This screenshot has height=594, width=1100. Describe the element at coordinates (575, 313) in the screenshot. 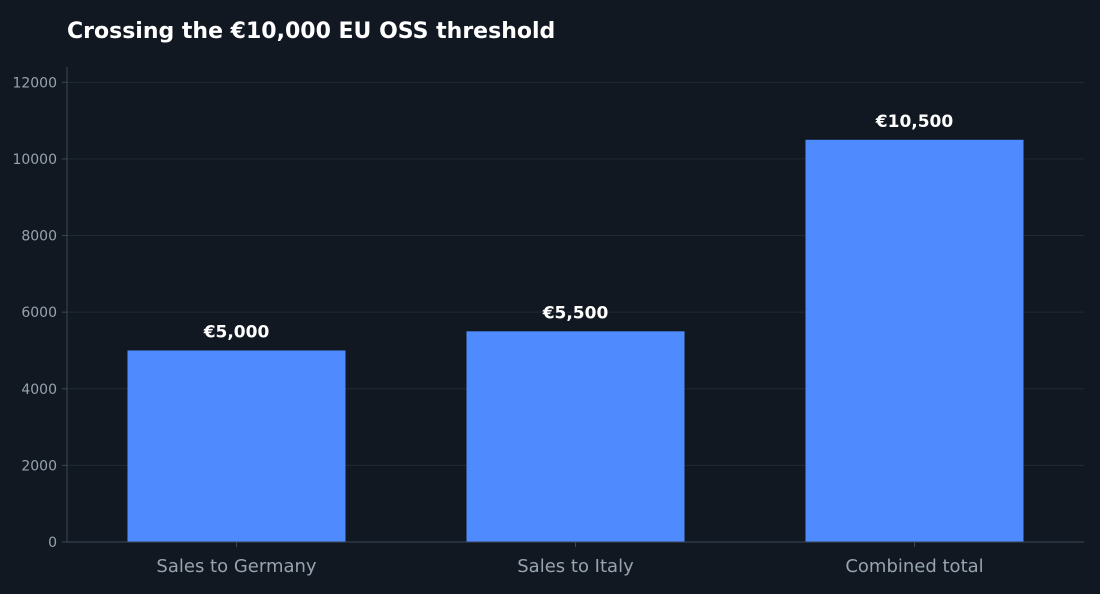

I see `bar-value-label: €5,500` at that location.